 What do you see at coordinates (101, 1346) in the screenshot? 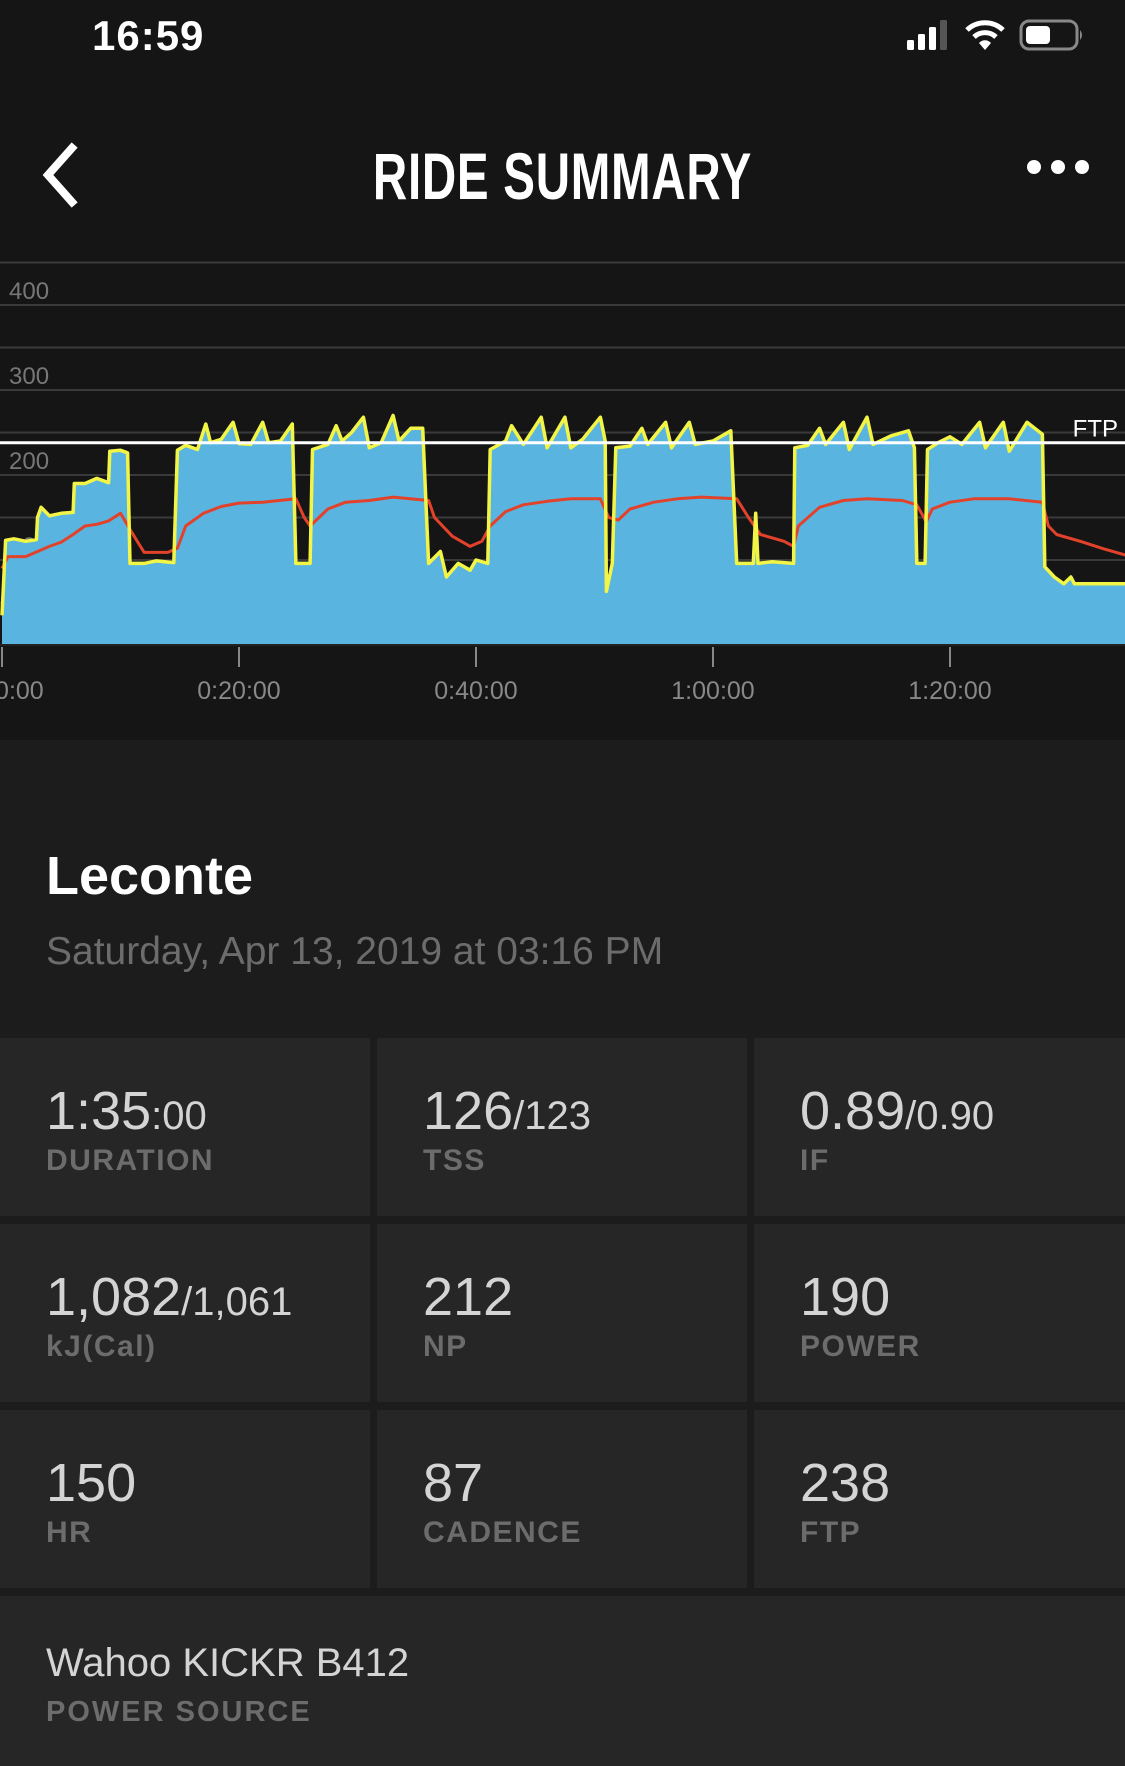
I see `stat-label: kJ(Cal)` at bounding box center [101, 1346].